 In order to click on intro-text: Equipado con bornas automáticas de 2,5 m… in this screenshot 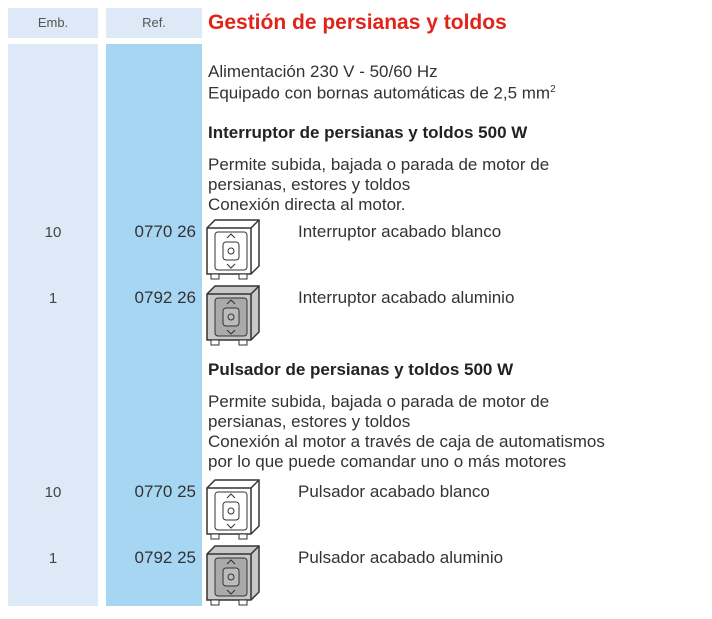, I will do `click(379, 93)`.